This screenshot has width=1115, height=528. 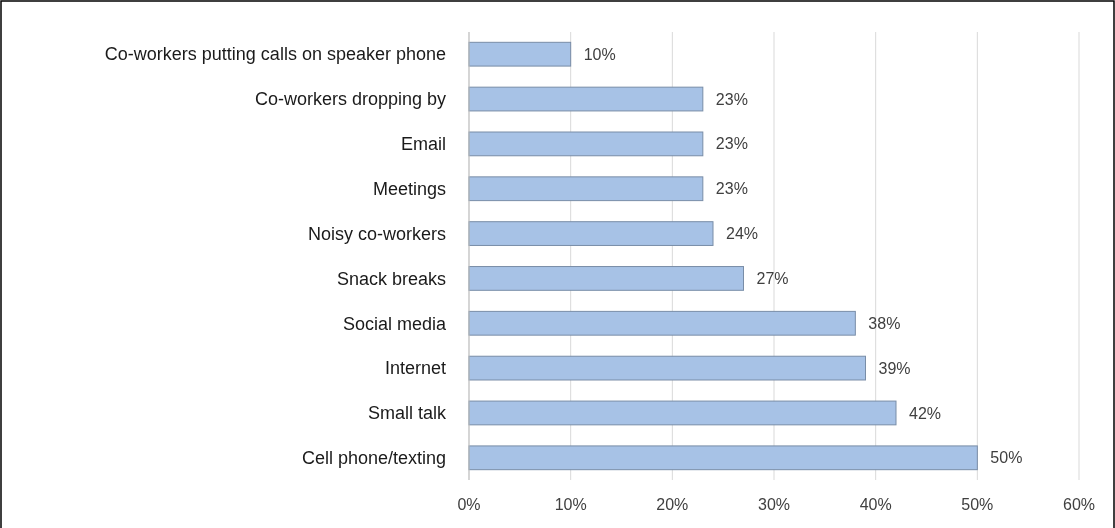 I want to click on y-tick-label: Co-workers dropping by, so click(x=350, y=99).